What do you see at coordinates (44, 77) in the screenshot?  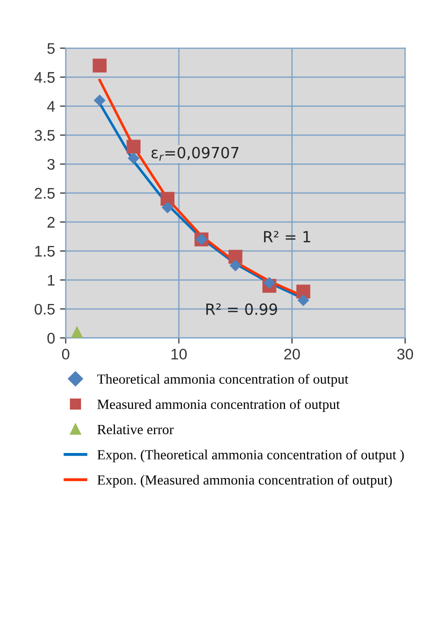 I see `y-tick-label: 4.5` at bounding box center [44, 77].